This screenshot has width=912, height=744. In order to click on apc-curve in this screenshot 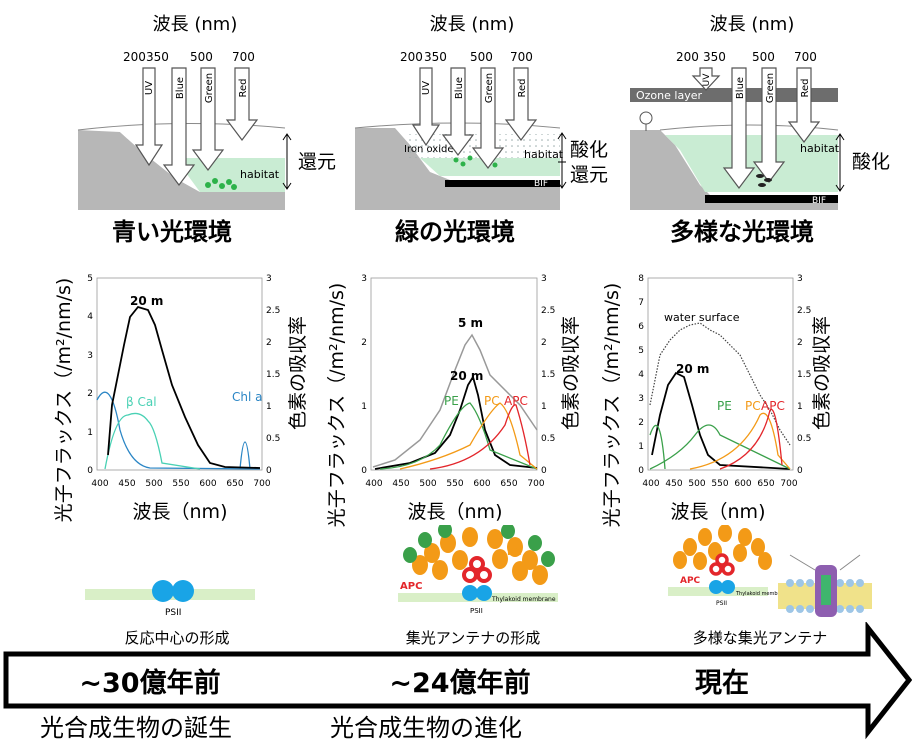, I will do `click(480, 437)`.